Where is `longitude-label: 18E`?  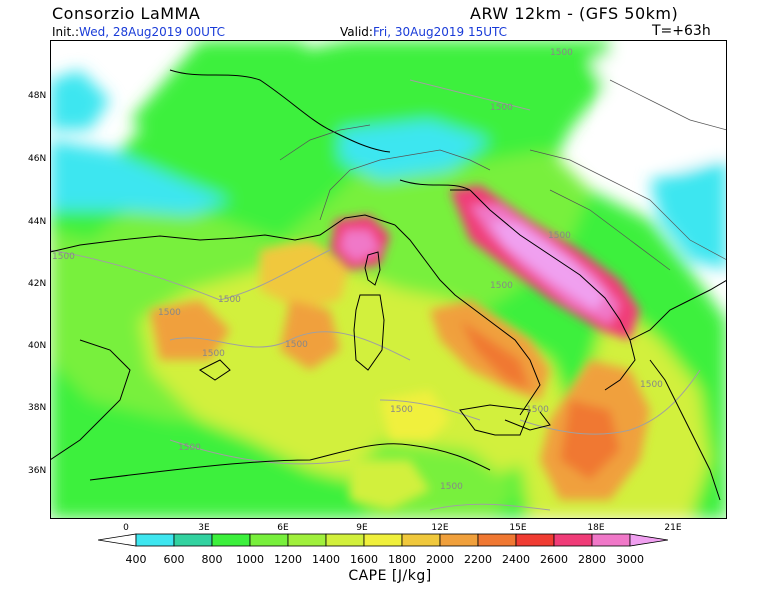
longitude-label: 18E is located at coordinates (596, 528).